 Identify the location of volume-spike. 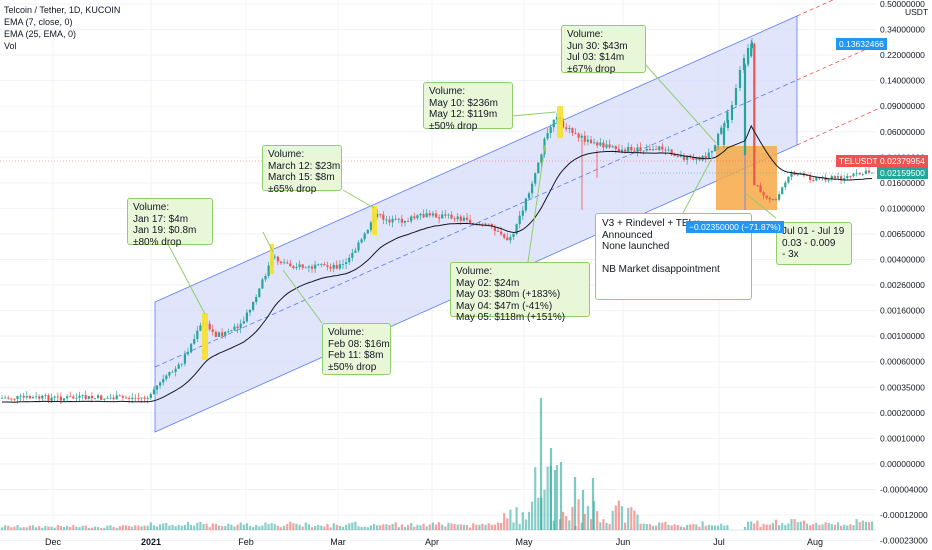
(593, 504).